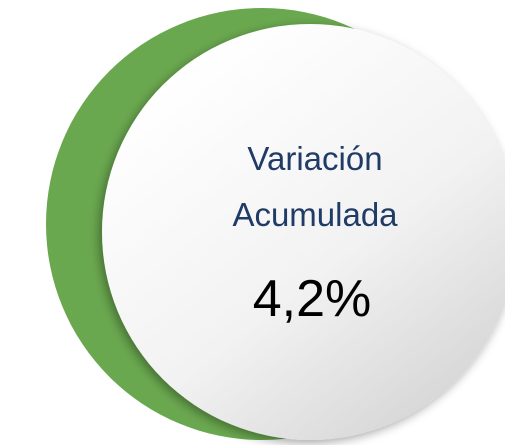 The image size is (505, 445). I want to click on label-line: Acumulada, so click(315, 214).